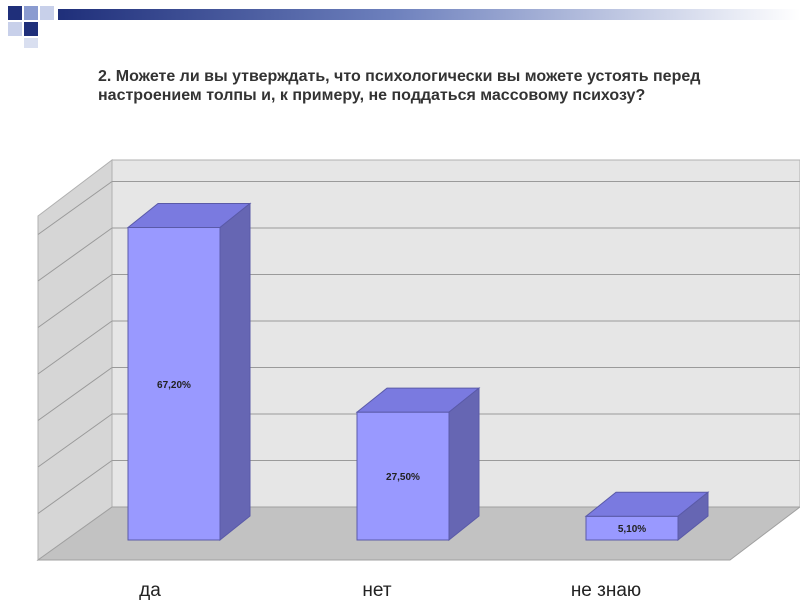  I want to click on header-decoration, so click(404, 27).